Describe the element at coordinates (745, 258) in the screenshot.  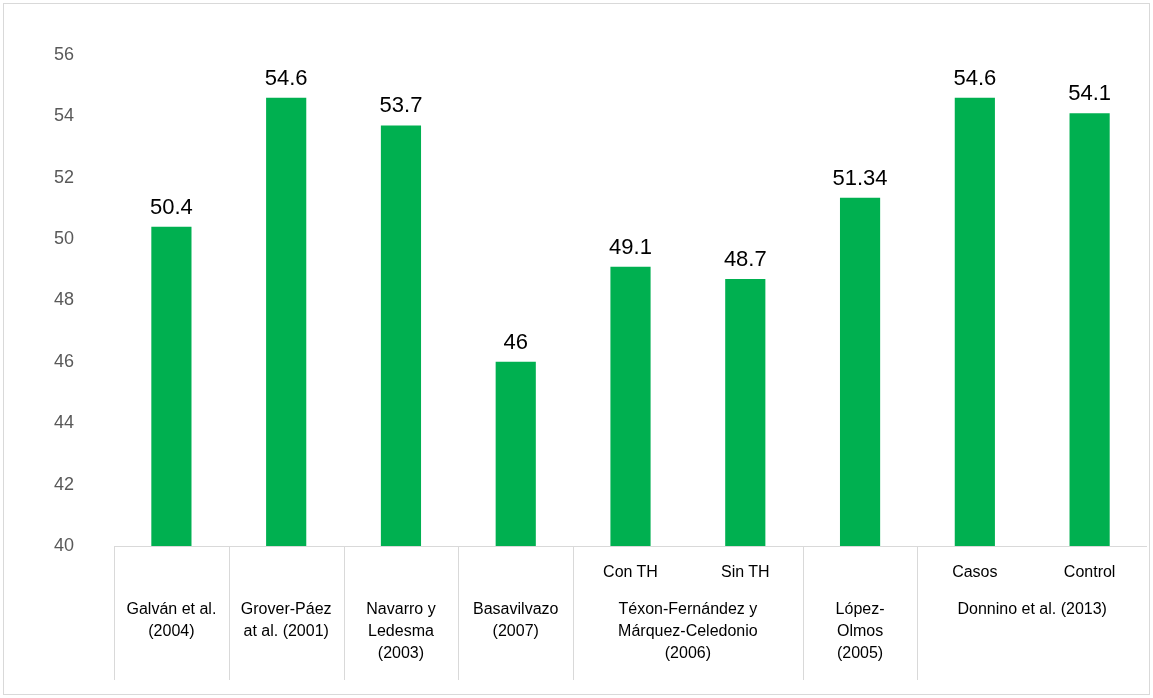
I see `data-label: 48.7` at that location.